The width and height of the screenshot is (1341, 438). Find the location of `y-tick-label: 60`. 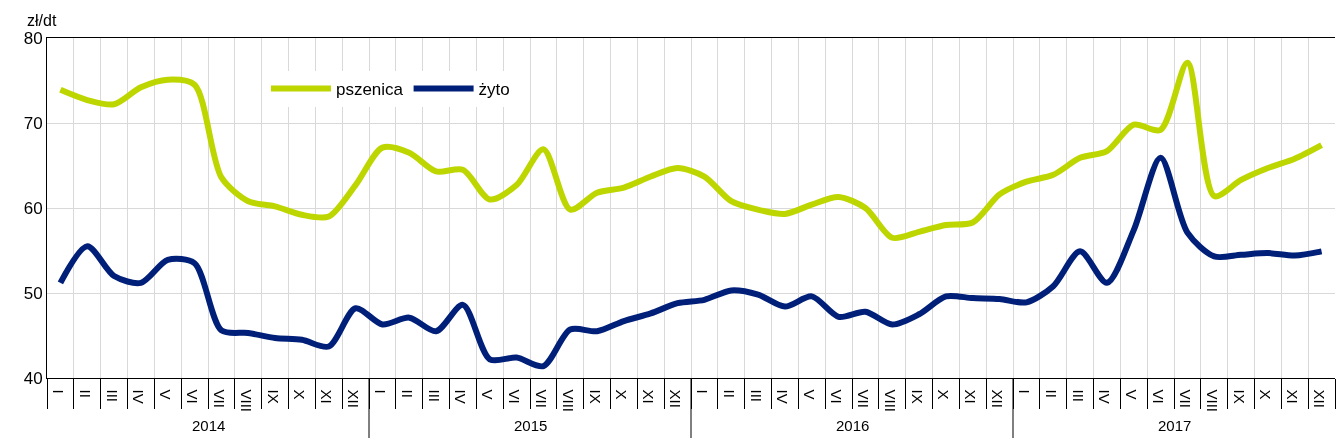

y-tick-label: 60 is located at coordinates (33, 208).